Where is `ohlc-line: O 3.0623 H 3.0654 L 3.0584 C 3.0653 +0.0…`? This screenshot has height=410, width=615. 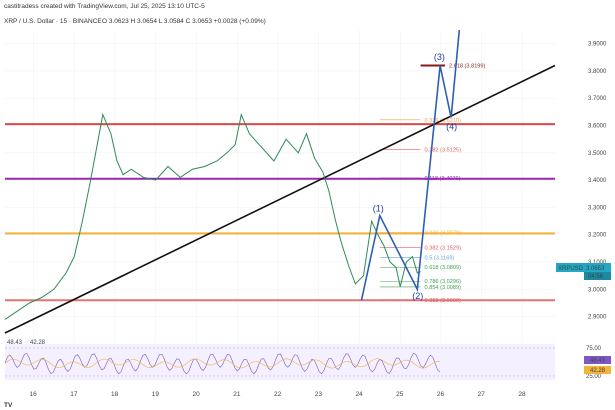 ohlc-line: O 3.0623 H 3.0654 L 3.0584 C 3.0653 +0.0… is located at coordinates (184, 21).